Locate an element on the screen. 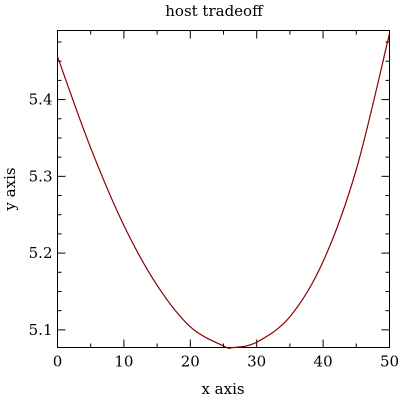 This screenshot has width=400, height=400. chart-title: host tradeoff is located at coordinates (214, 11).